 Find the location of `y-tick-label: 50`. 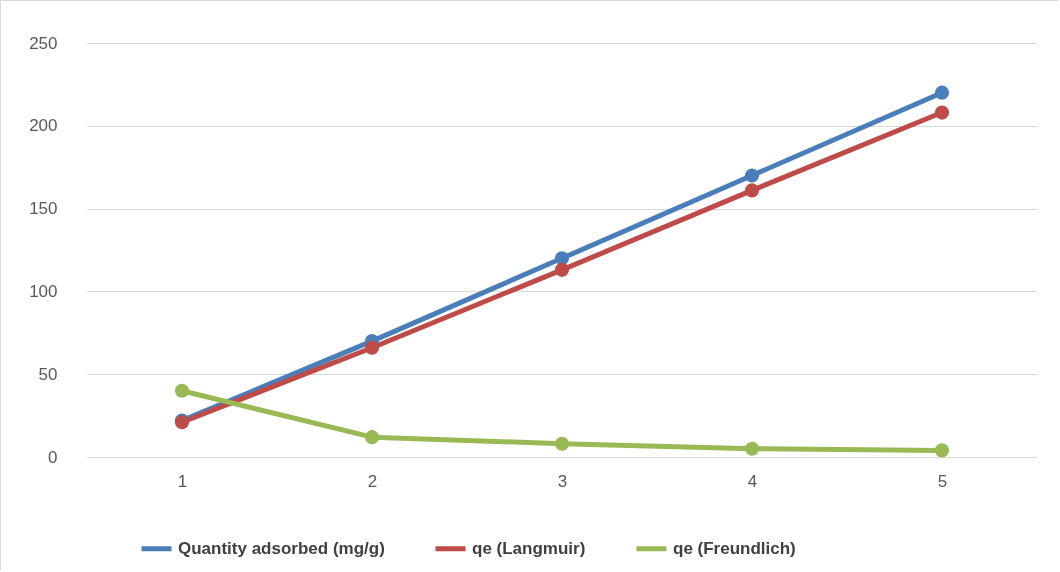

y-tick-label: 50 is located at coordinates (48, 374).